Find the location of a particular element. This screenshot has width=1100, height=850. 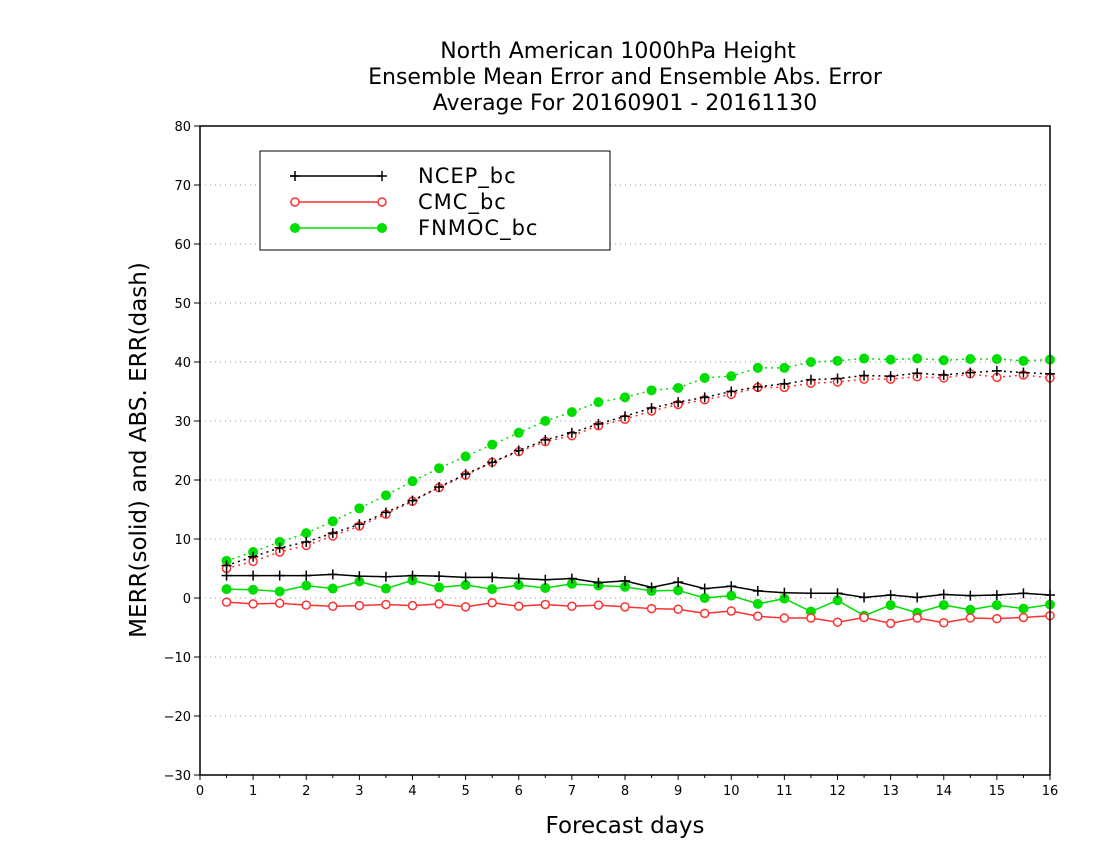

x-tick-label: 9 is located at coordinates (678, 791).